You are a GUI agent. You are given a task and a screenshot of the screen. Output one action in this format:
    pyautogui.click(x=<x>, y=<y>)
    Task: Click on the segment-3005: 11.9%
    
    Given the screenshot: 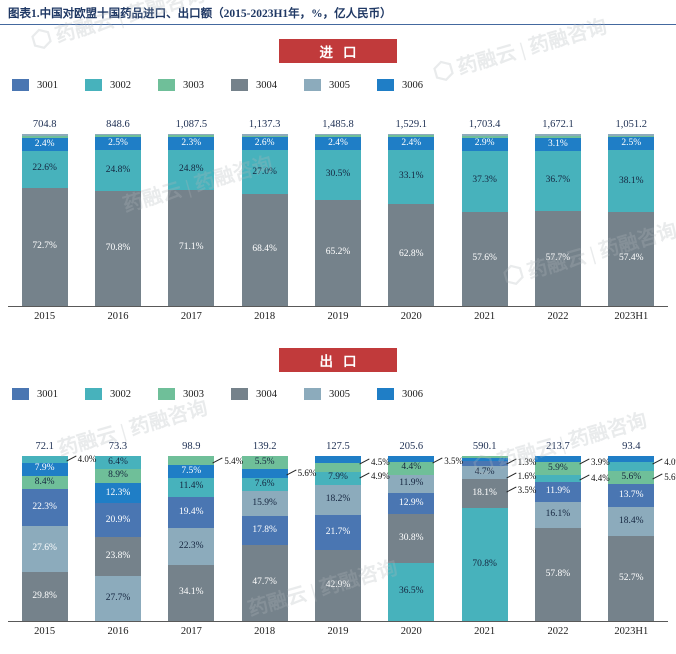 What is the action you would take?
    pyautogui.click(x=411, y=484)
    